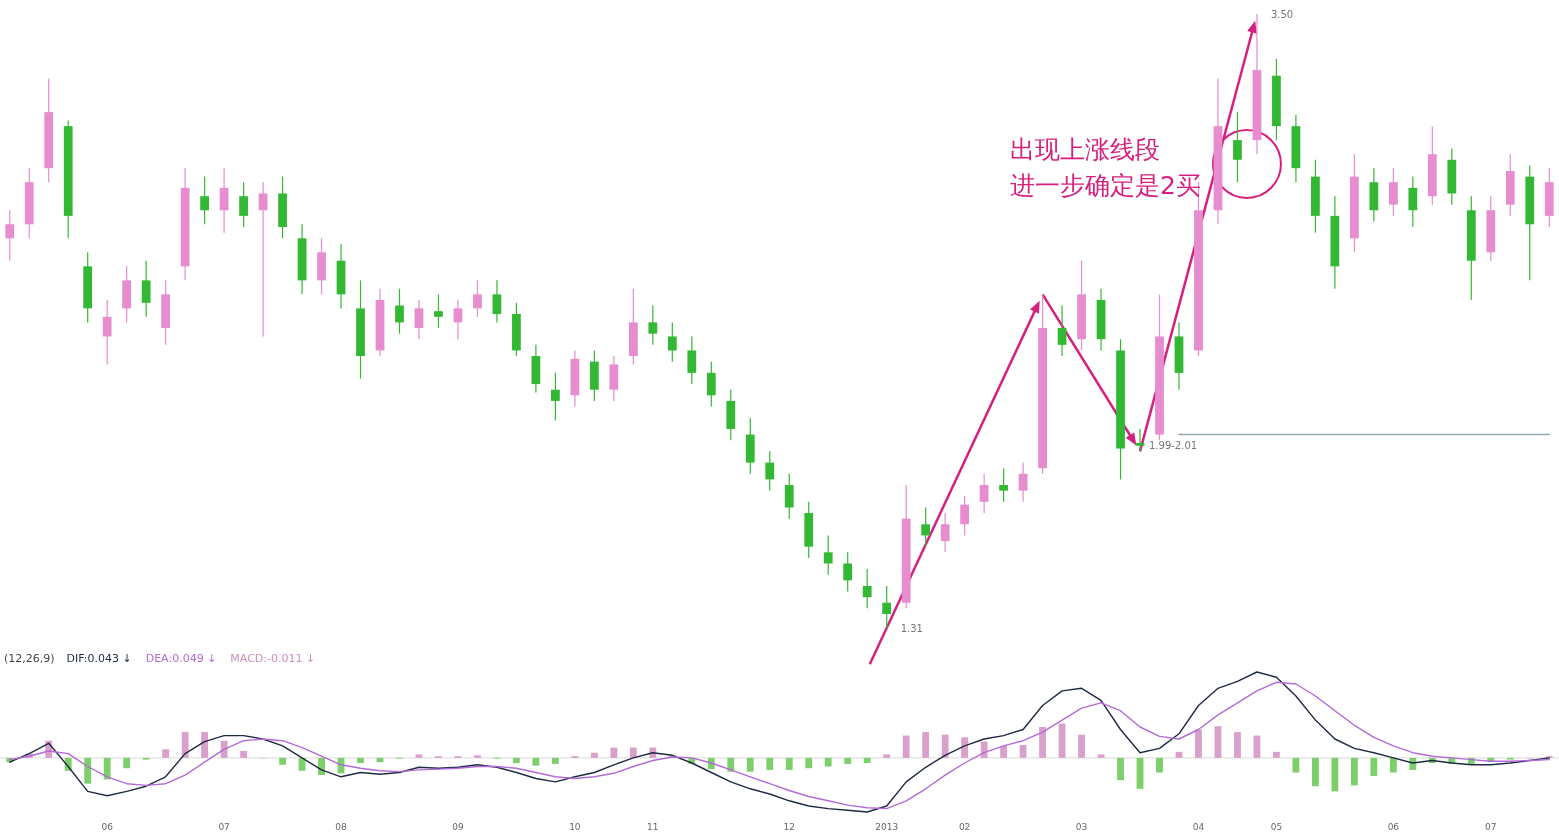 The width and height of the screenshot is (1559, 834). Describe the element at coordinates (964, 827) in the screenshot. I see `x-tick-label: 02` at that location.